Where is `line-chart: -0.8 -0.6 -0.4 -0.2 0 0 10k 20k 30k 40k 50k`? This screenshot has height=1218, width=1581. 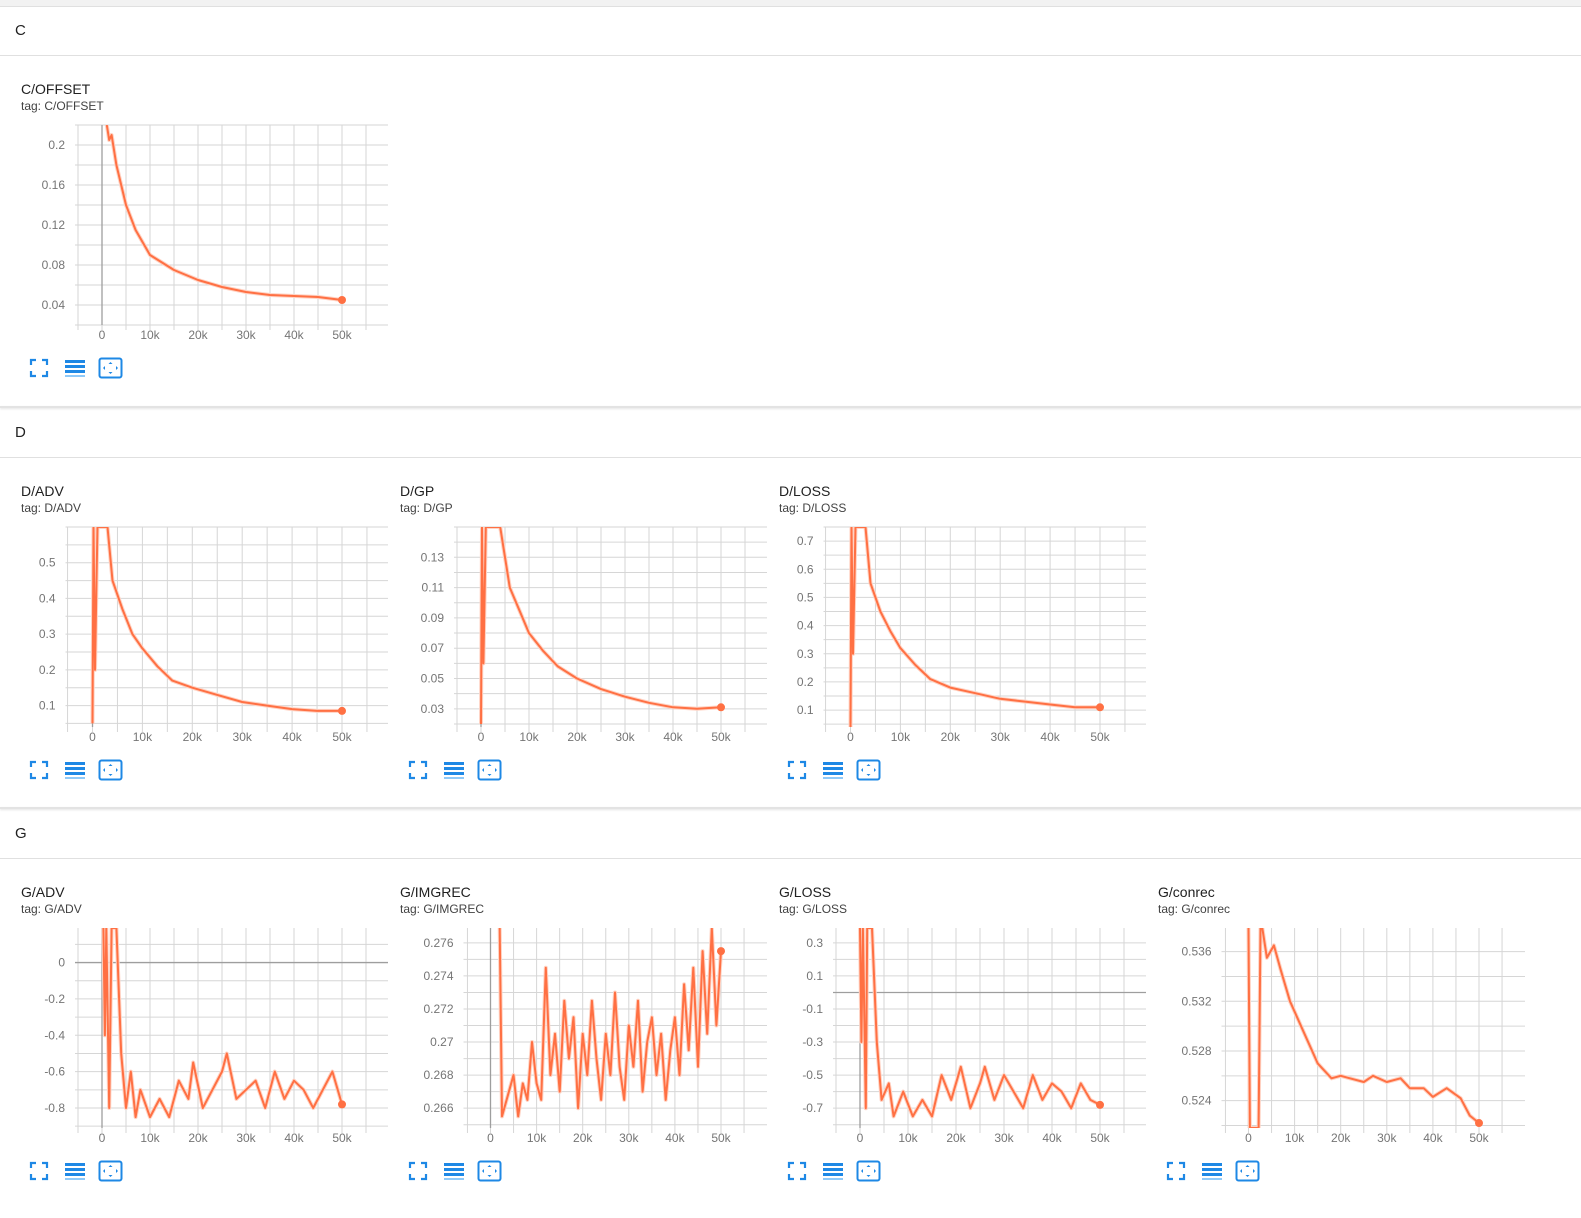 line-chart: -0.8 -0.6 -0.4 -0.2 0 0 10k 20k 30k 40k 50k is located at coordinates (205, 1038).